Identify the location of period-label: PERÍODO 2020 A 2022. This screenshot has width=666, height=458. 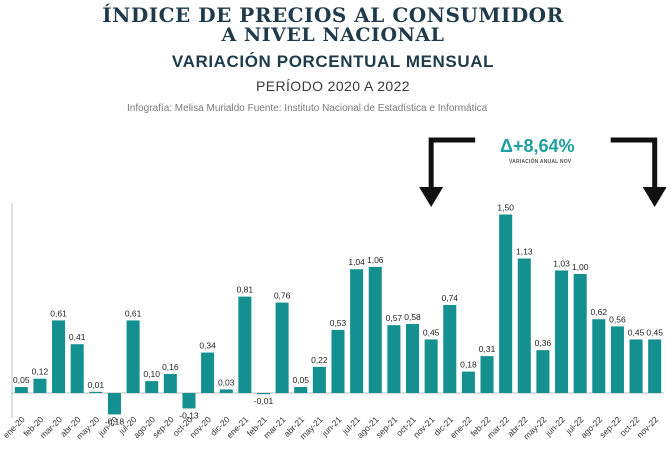
(333, 86).